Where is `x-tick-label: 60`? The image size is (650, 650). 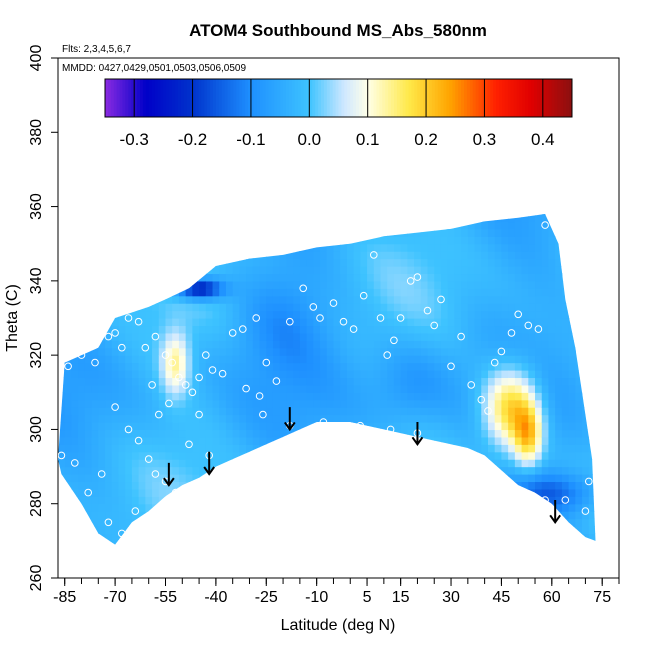
x-tick-label: 60 is located at coordinates (552, 597).